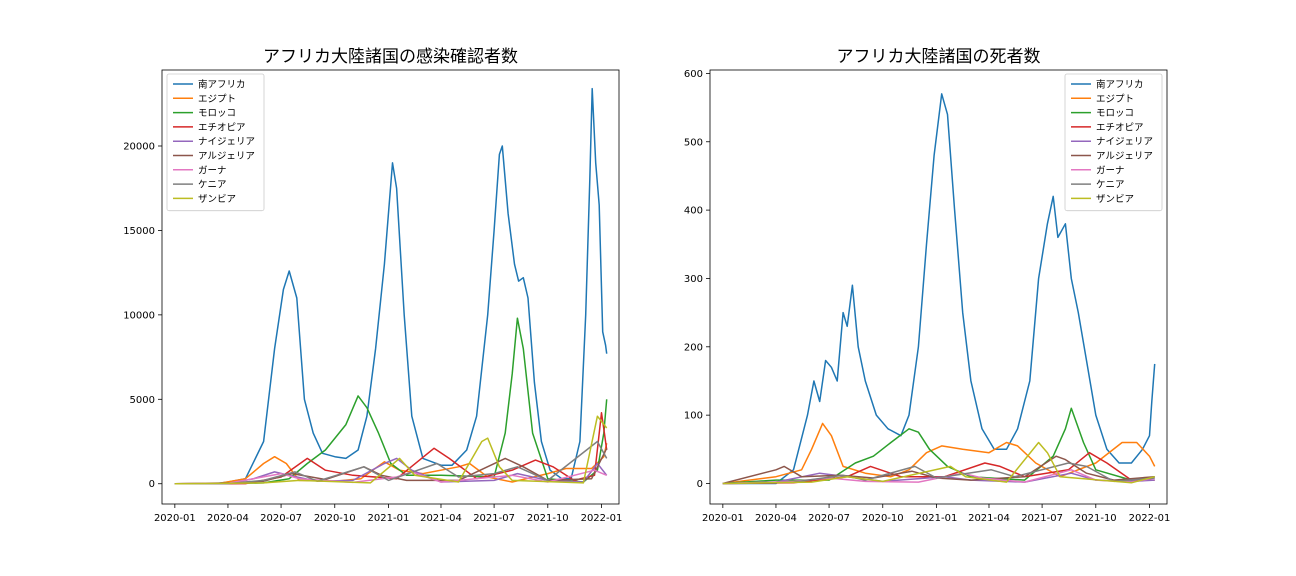 Image resolution: width=1296 pixels, height=576 pixels. What do you see at coordinates (693, 142) in the screenshot?
I see `y-tick-label: 500` at bounding box center [693, 142].